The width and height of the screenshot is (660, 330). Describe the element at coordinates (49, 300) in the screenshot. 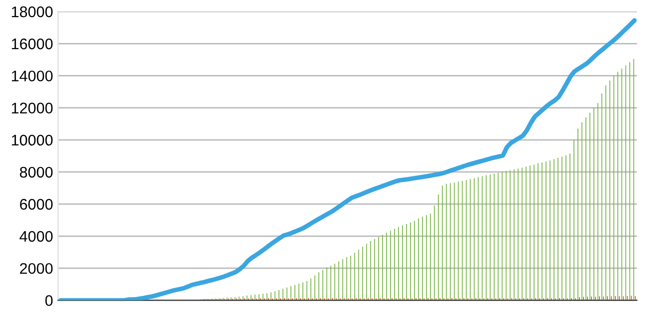

I see `y-tick-label: 0` at that location.